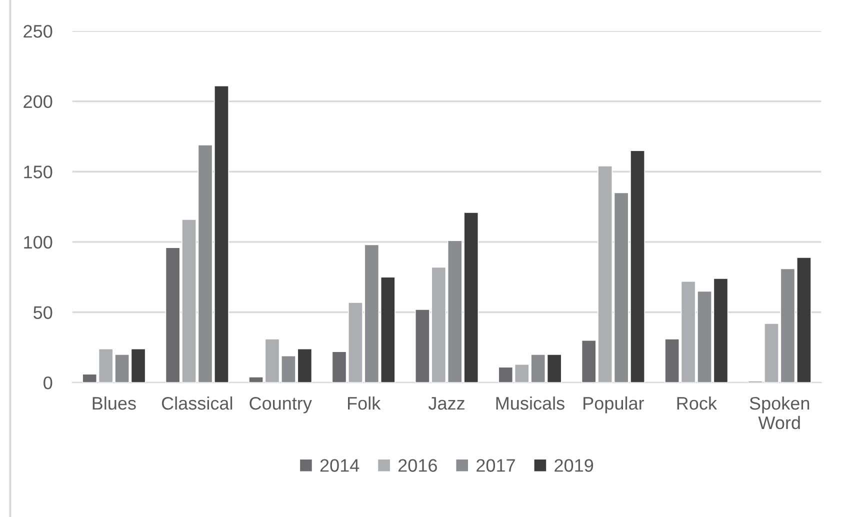 The height and width of the screenshot is (517, 851). Describe the element at coordinates (417, 465) in the screenshot. I see `legend-label: 2016` at that location.